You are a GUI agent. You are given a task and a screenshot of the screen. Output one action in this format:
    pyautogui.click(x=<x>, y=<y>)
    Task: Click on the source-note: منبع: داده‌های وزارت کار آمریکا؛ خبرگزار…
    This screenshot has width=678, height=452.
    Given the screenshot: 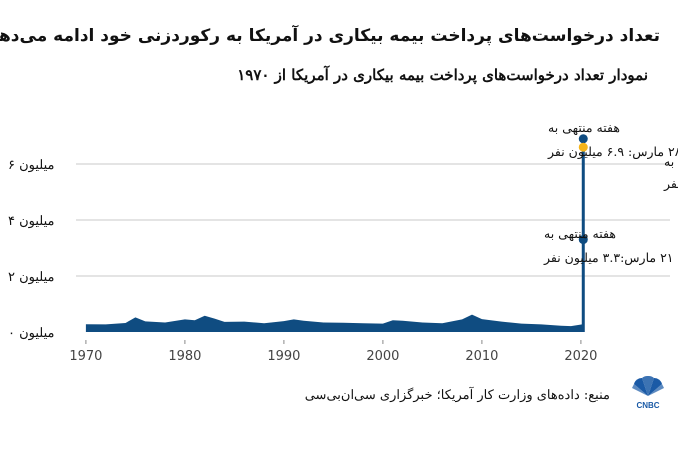 What is the action you would take?
    pyautogui.click(x=457, y=395)
    